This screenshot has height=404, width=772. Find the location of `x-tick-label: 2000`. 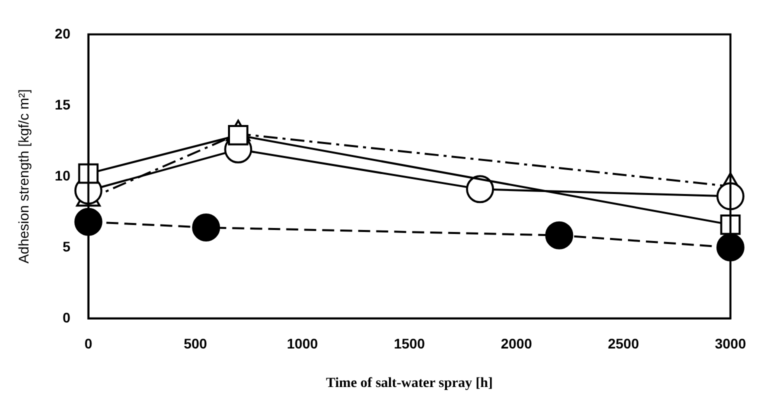

x-tick-label: 2000 is located at coordinates (516, 344).